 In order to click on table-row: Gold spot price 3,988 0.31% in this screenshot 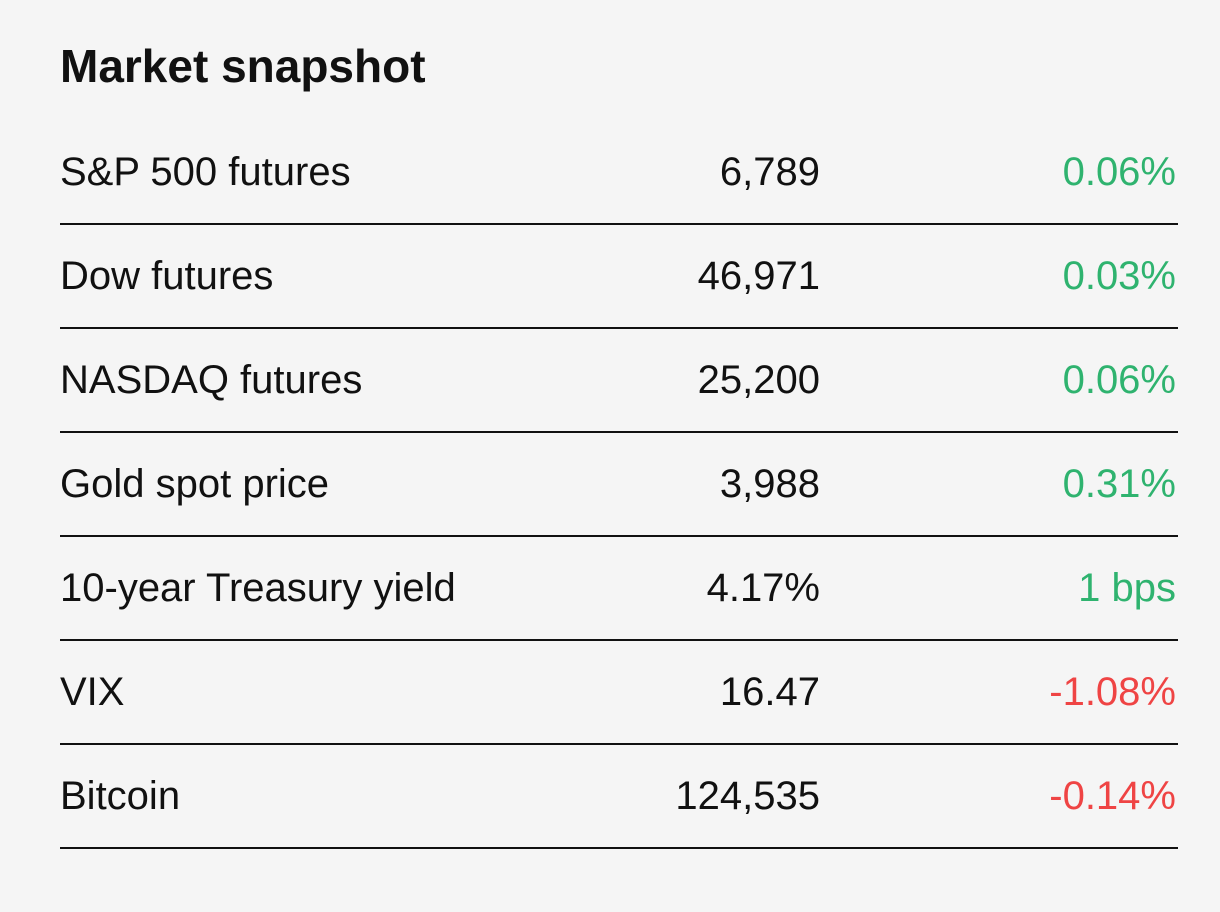, I will do `click(619, 485)`.